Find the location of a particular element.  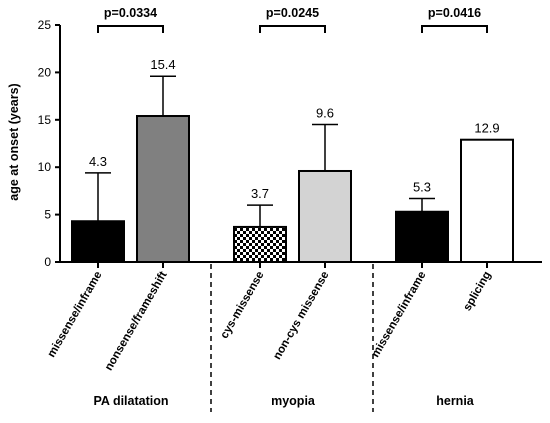

category-label-1-1: non-cys missense is located at coordinates (301, 316).